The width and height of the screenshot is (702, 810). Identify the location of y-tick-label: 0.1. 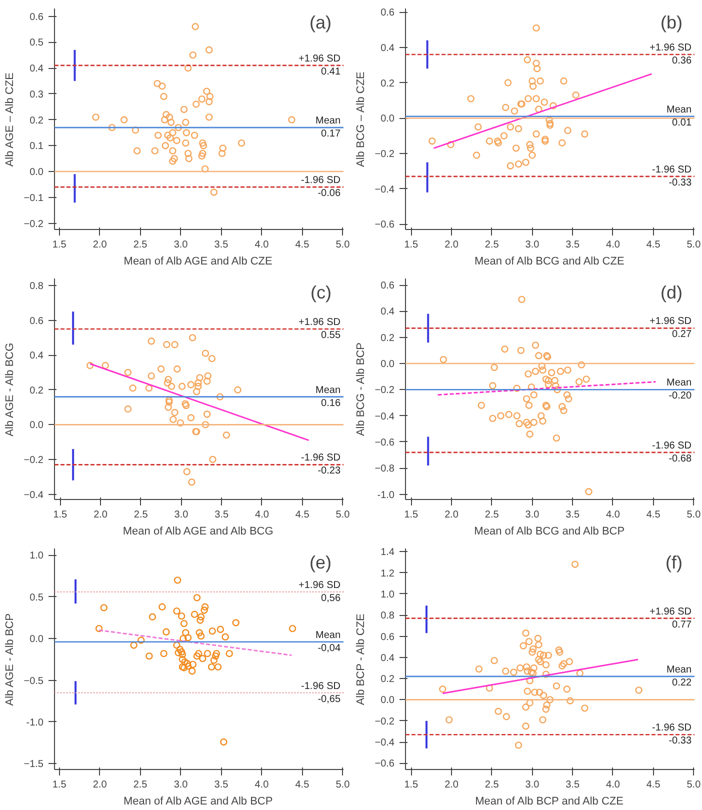
(37, 146).